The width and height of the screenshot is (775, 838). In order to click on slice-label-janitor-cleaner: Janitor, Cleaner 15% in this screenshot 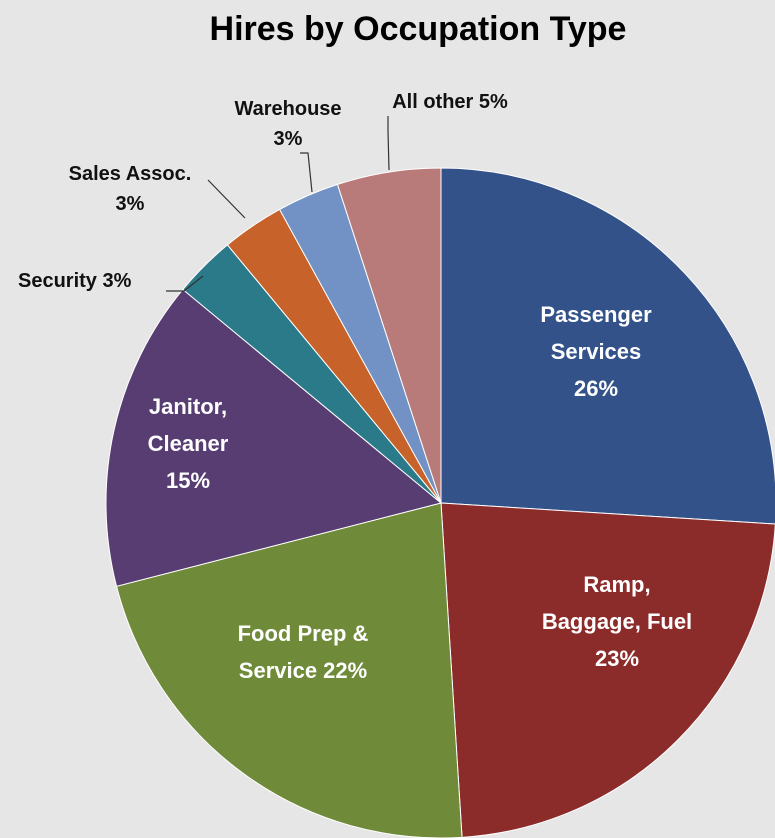, I will do `click(188, 443)`.